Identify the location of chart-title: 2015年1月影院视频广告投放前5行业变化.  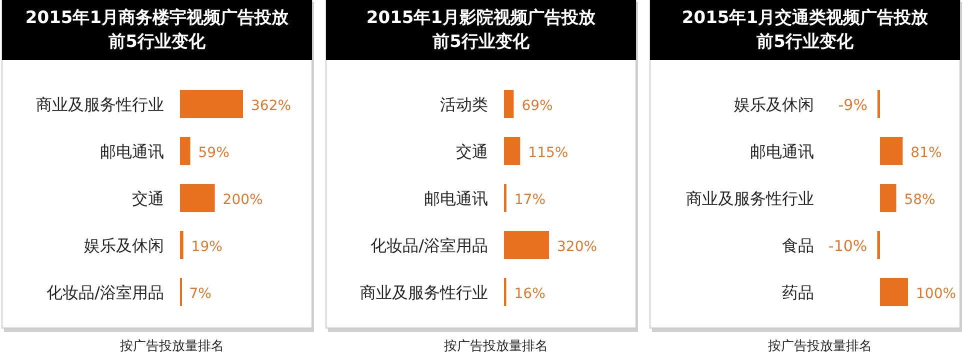
(481, 30).